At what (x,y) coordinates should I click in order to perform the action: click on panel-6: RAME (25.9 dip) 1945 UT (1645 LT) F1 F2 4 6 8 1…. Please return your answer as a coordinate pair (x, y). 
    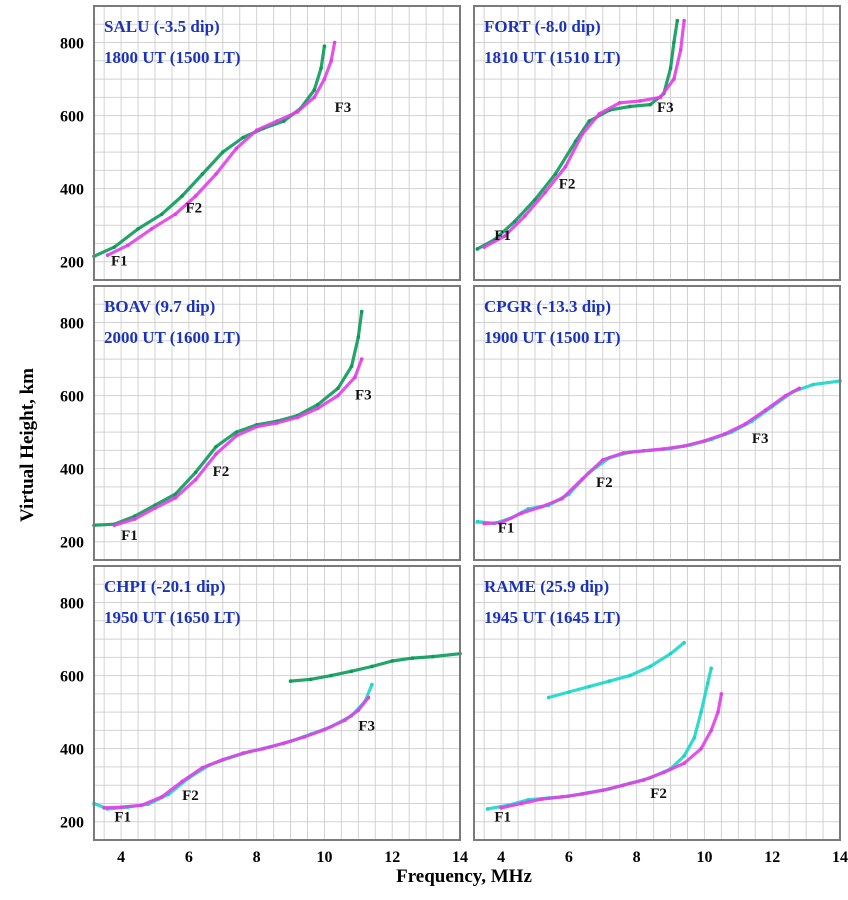
    Looking at the image, I should click on (660, 715).